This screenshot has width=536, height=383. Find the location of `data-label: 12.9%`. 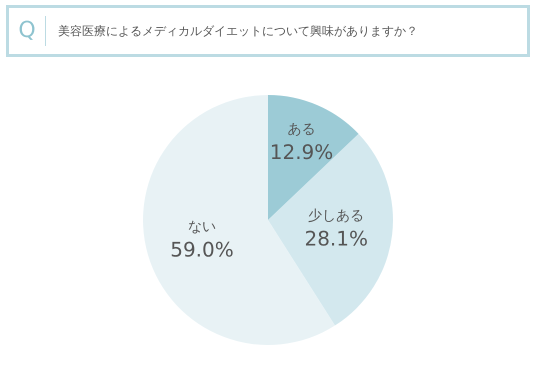

data-label: 12.9% is located at coordinates (302, 152).